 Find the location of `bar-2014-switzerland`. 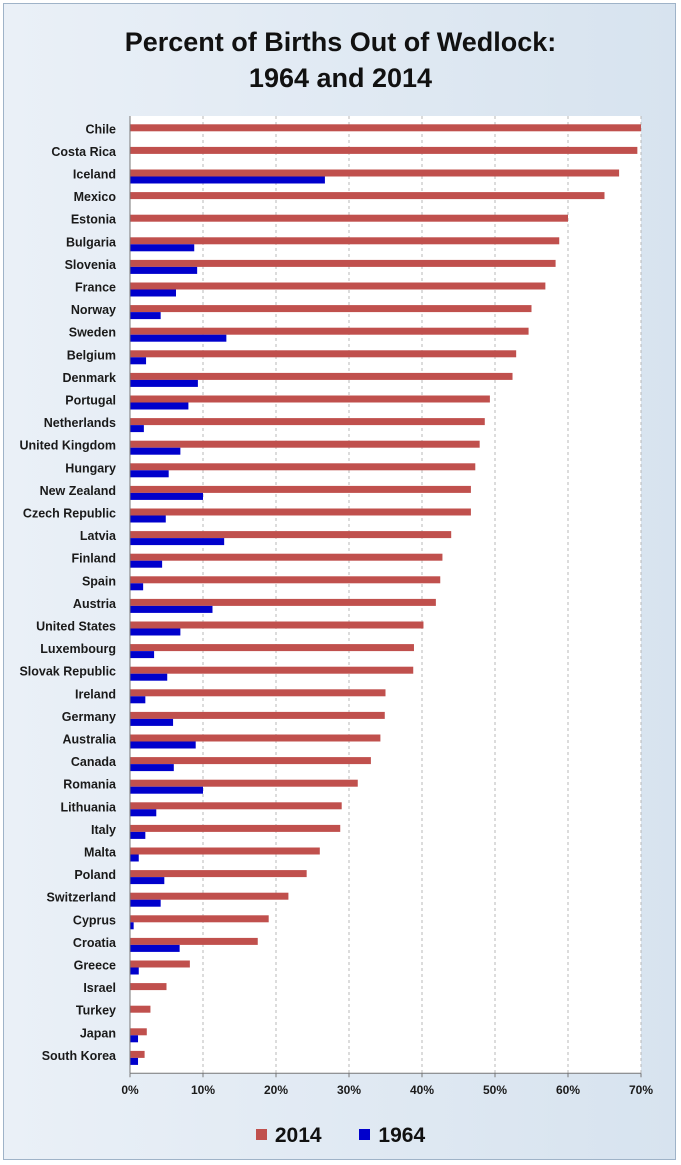

bar-2014-switzerland is located at coordinates (209, 896).